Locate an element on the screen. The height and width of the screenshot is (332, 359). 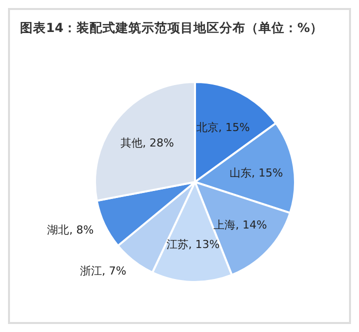
slice-label: 江苏 is located at coordinates (177, 243).